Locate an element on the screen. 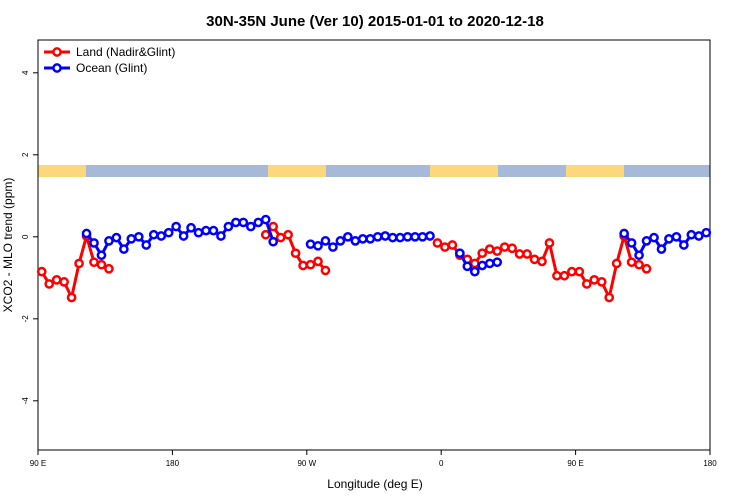 This screenshot has height=500, width=750. land-ocean-strip is located at coordinates (374, 171).